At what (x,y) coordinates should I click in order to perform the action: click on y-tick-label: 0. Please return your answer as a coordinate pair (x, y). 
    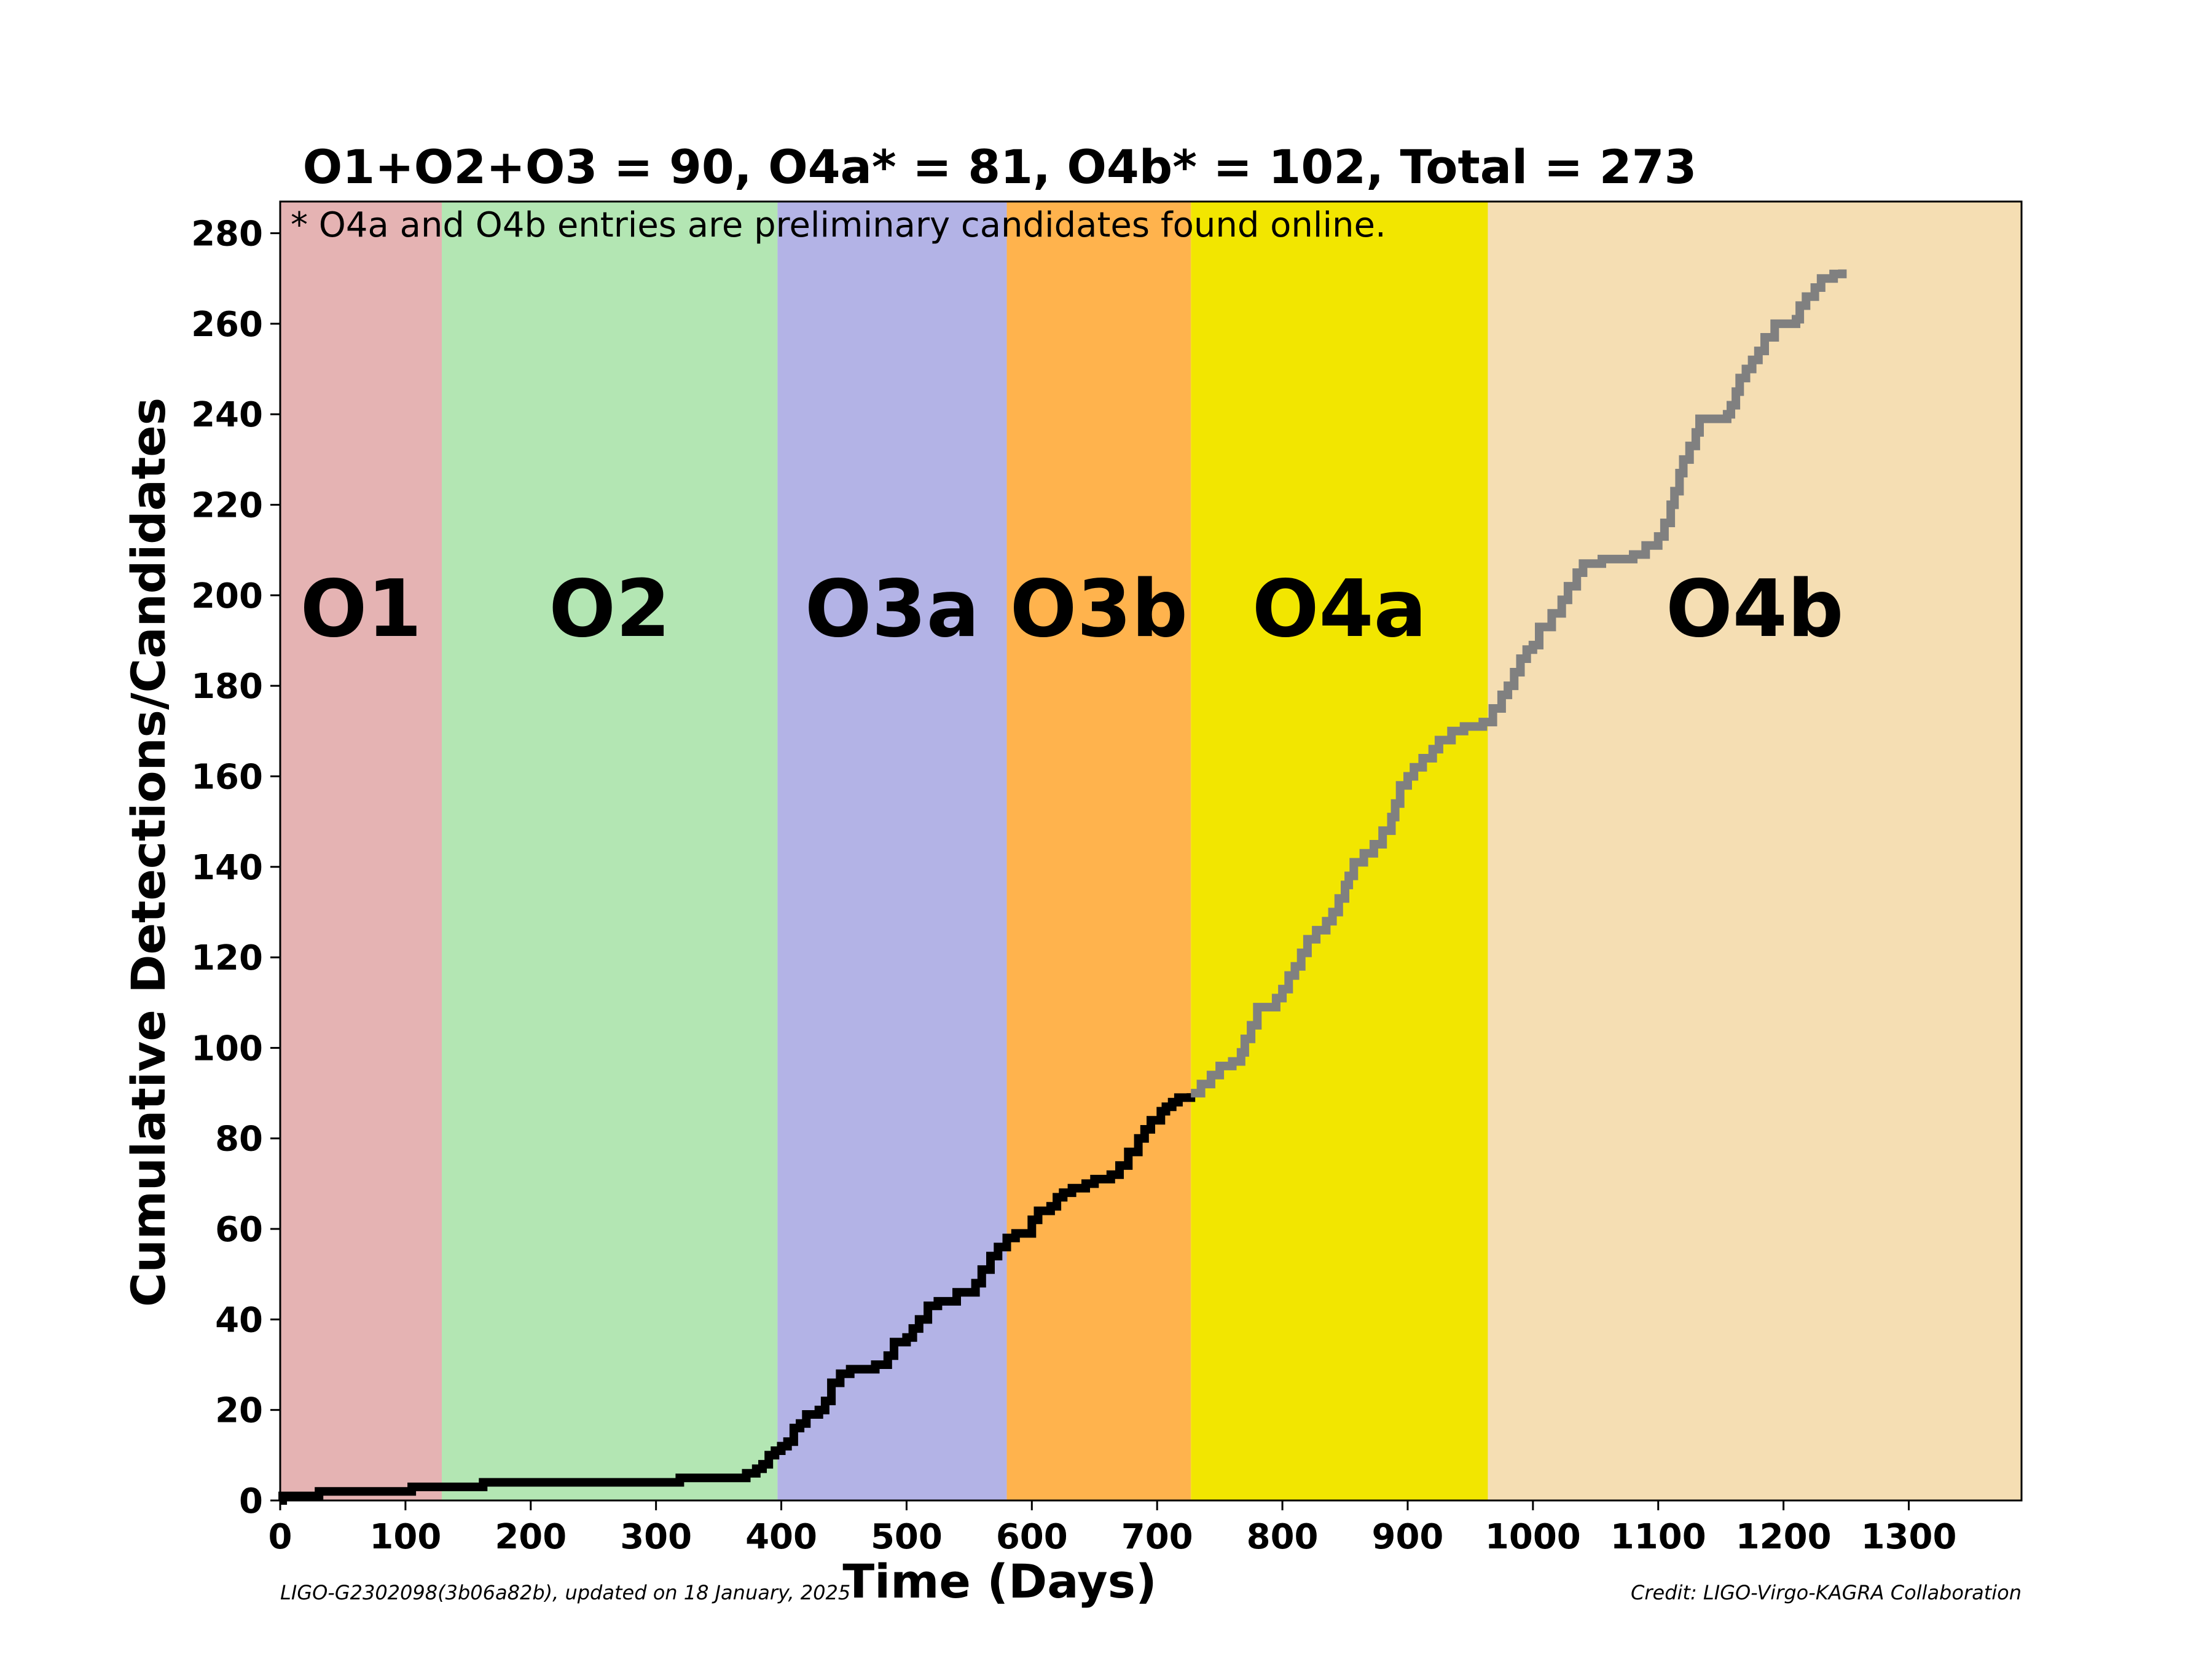
    Looking at the image, I should click on (251, 1501).